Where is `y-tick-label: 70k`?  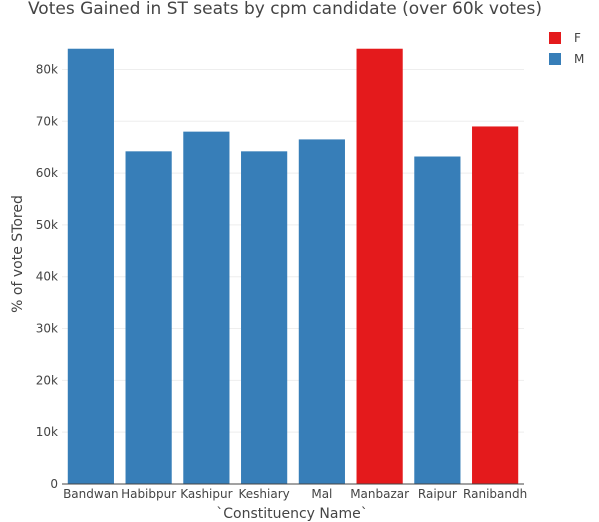 y-tick-label: 70k is located at coordinates (47, 121).